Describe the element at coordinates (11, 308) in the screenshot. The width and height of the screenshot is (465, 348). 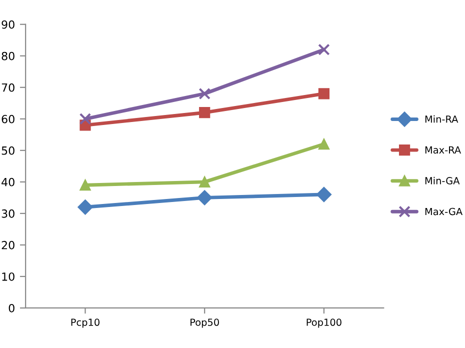
I see `y-tick-label: 0` at that location.